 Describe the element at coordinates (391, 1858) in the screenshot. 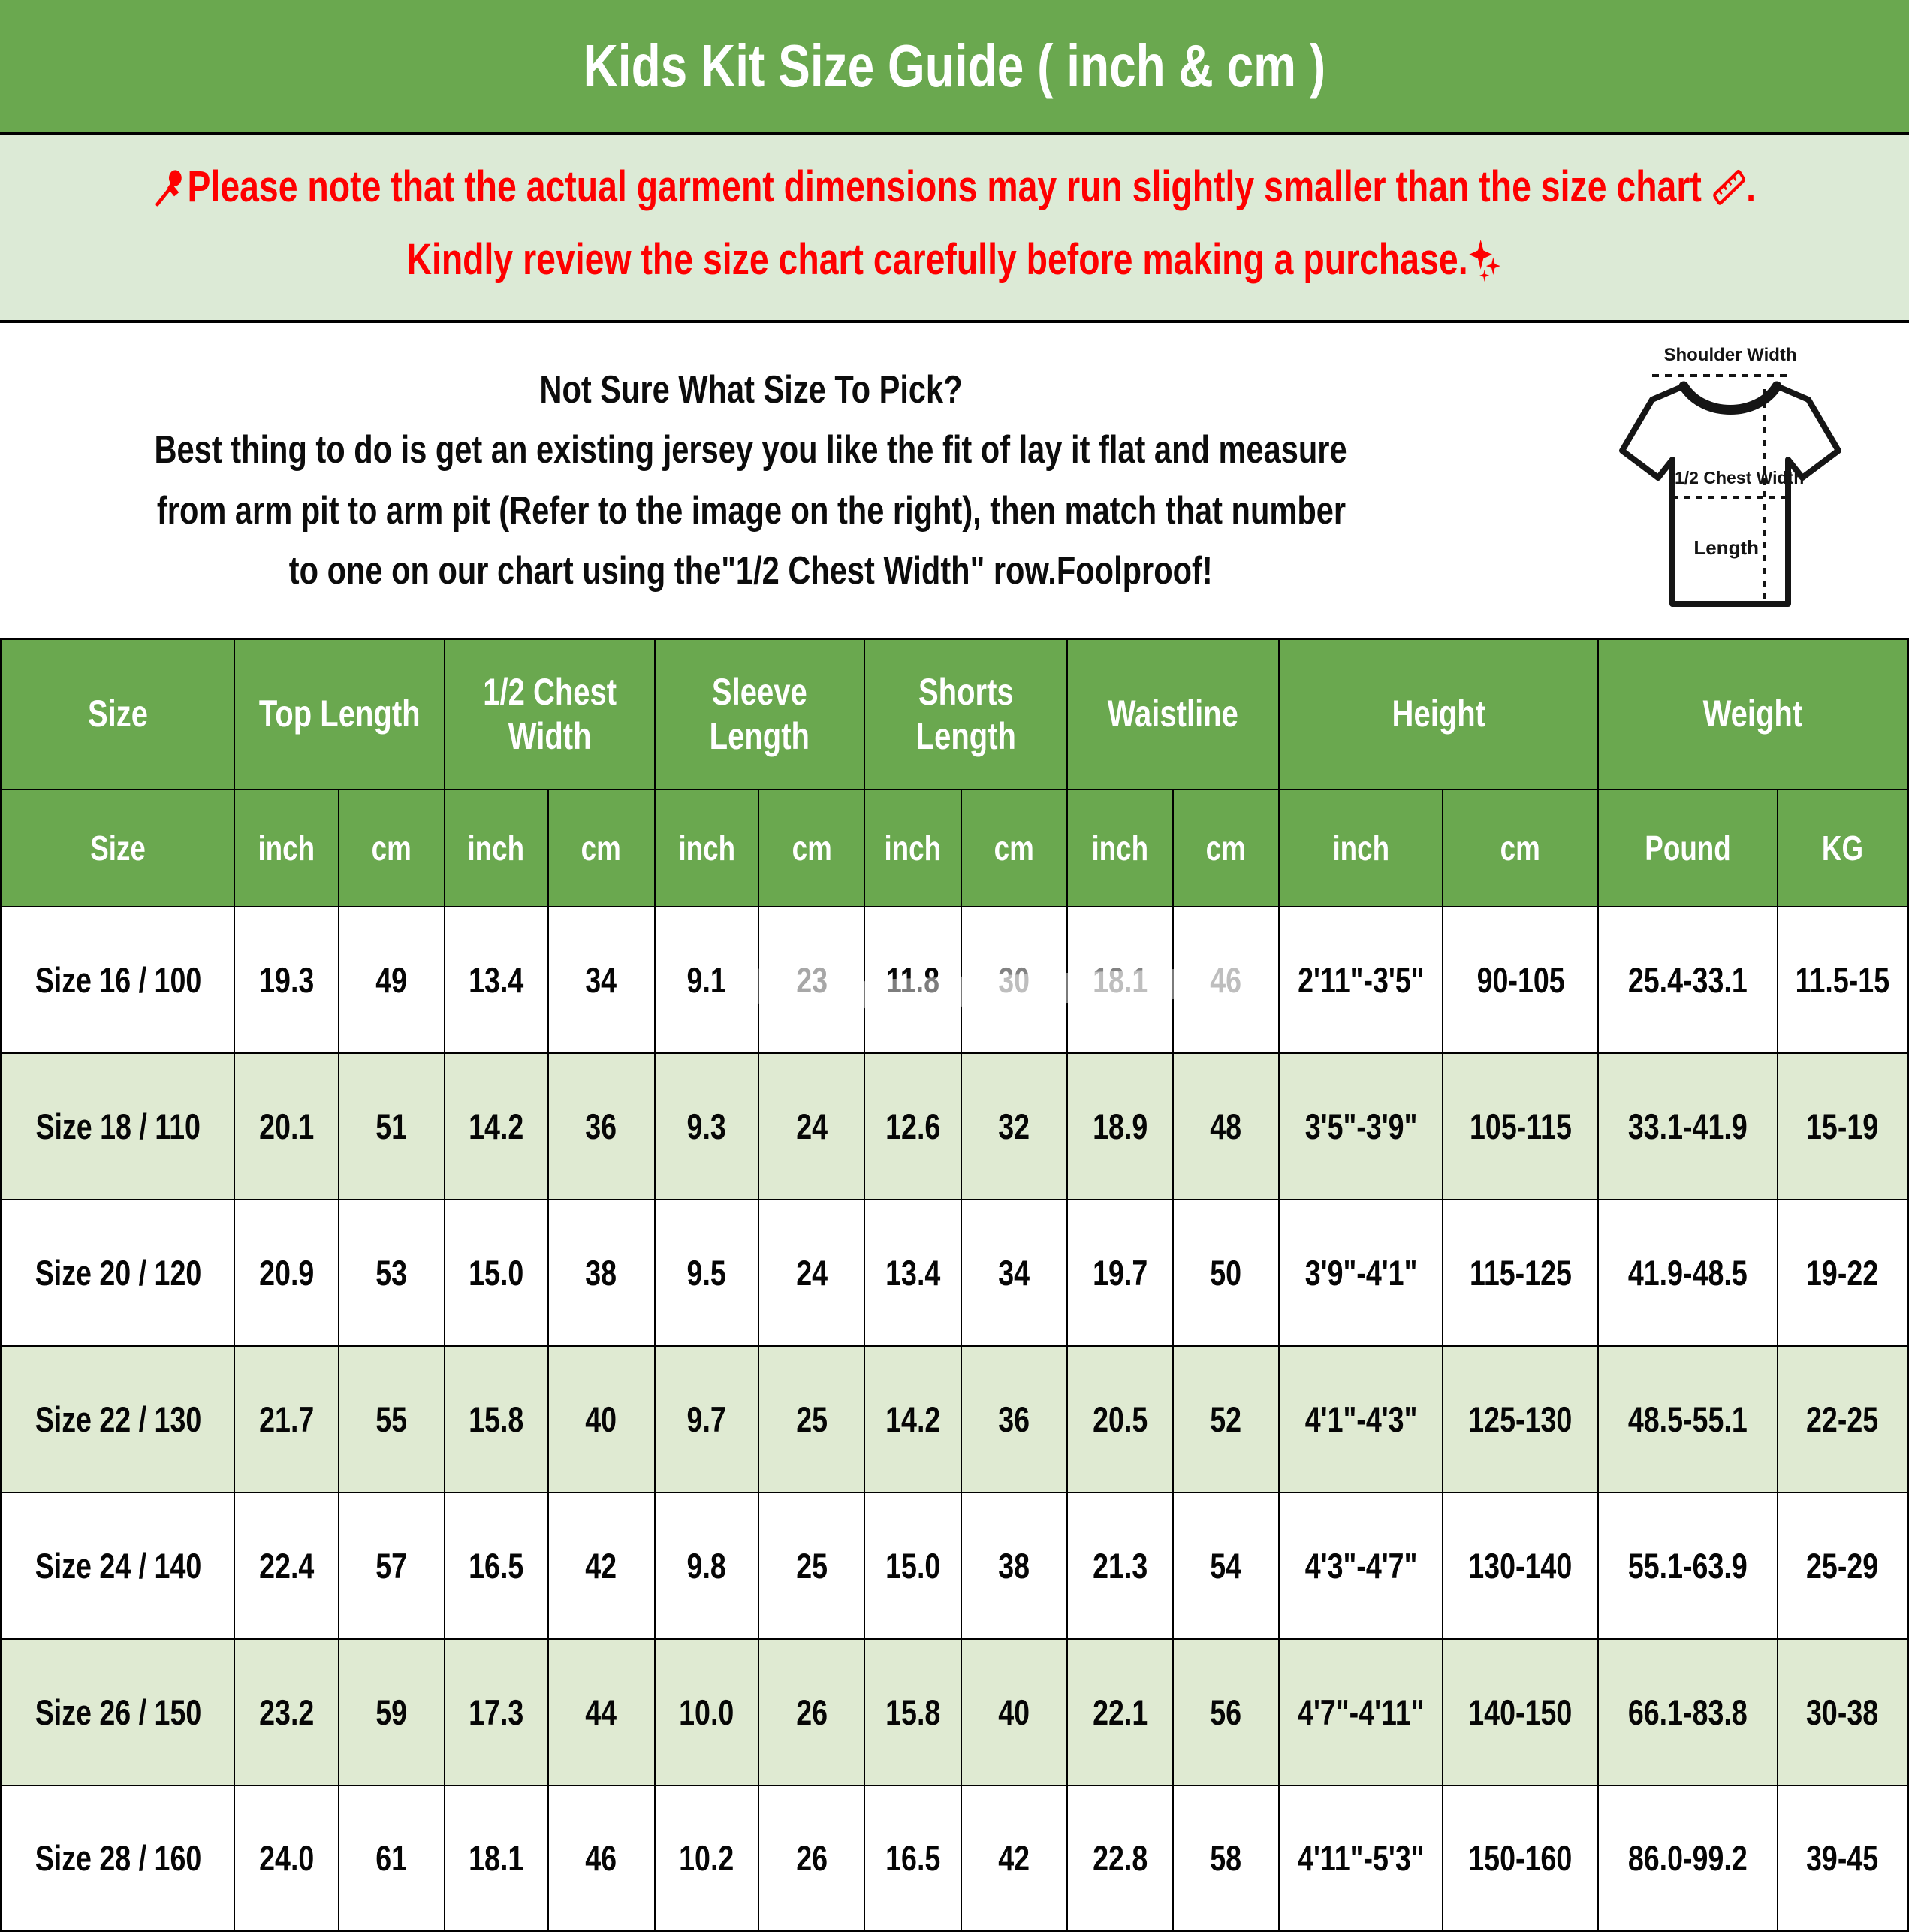

I see `value-cell: 61` at that location.